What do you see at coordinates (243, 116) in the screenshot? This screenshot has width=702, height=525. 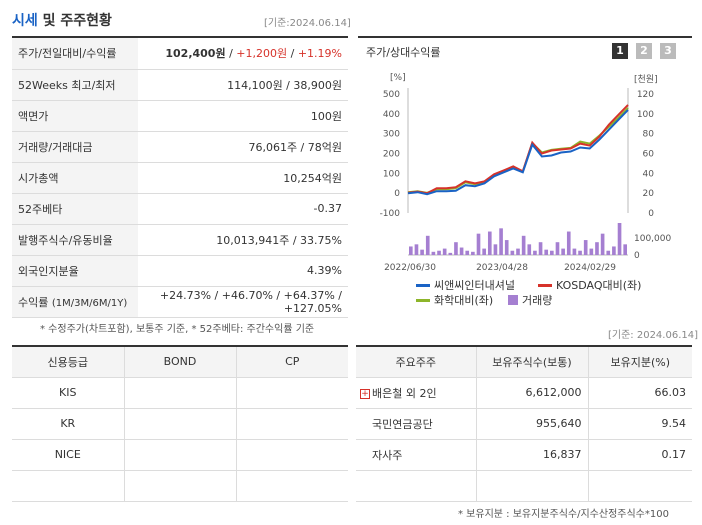 I see `row-value: 100원` at bounding box center [243, 116].